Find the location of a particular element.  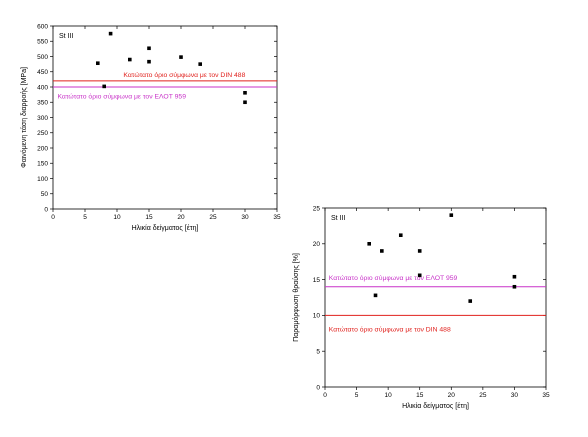

y-tick-label: 300 is located at coordinates (42, 118).